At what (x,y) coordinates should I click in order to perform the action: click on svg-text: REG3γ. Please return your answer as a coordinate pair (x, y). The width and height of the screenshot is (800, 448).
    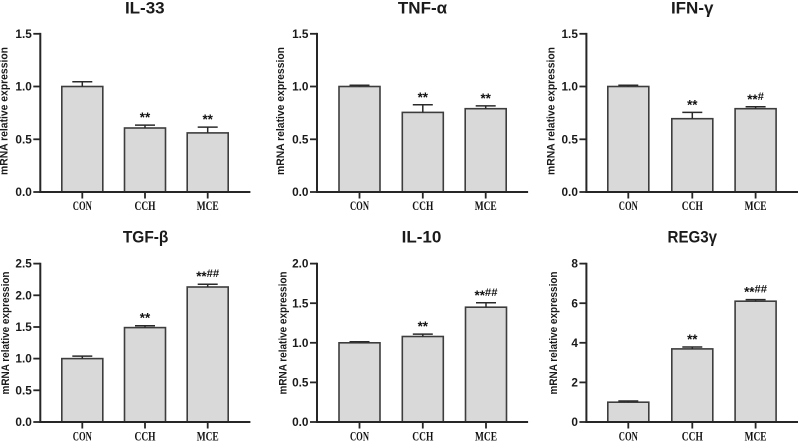
    Looking at the image, I should click on (693, 237).